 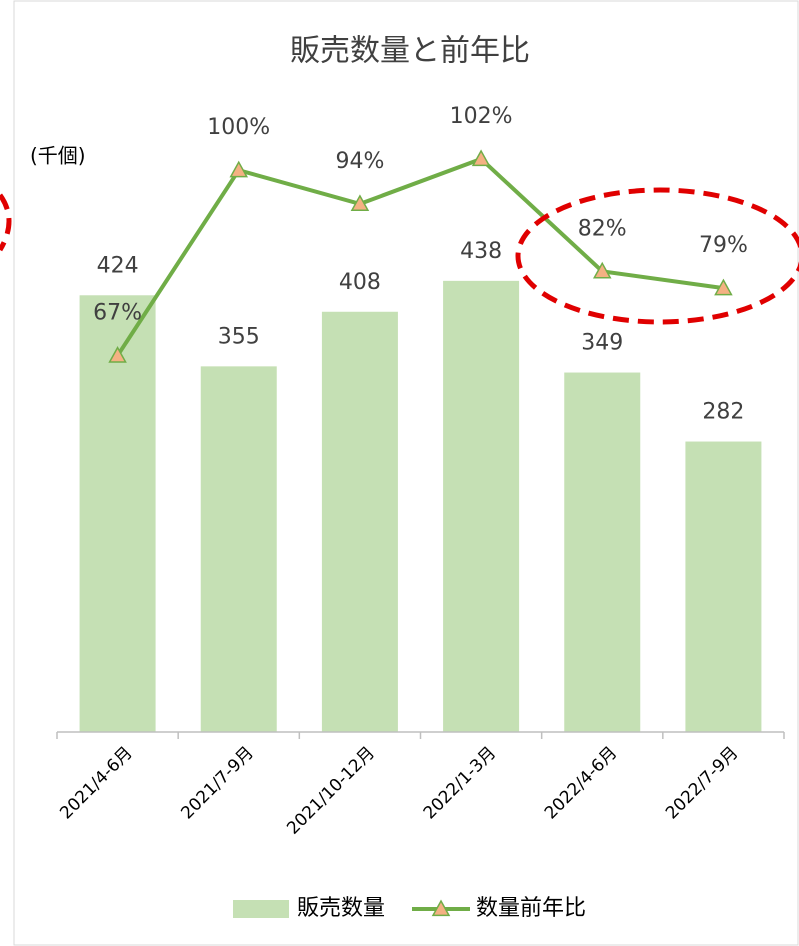 I want to click on line-value-label: 102%, so click(x=481, y=116).